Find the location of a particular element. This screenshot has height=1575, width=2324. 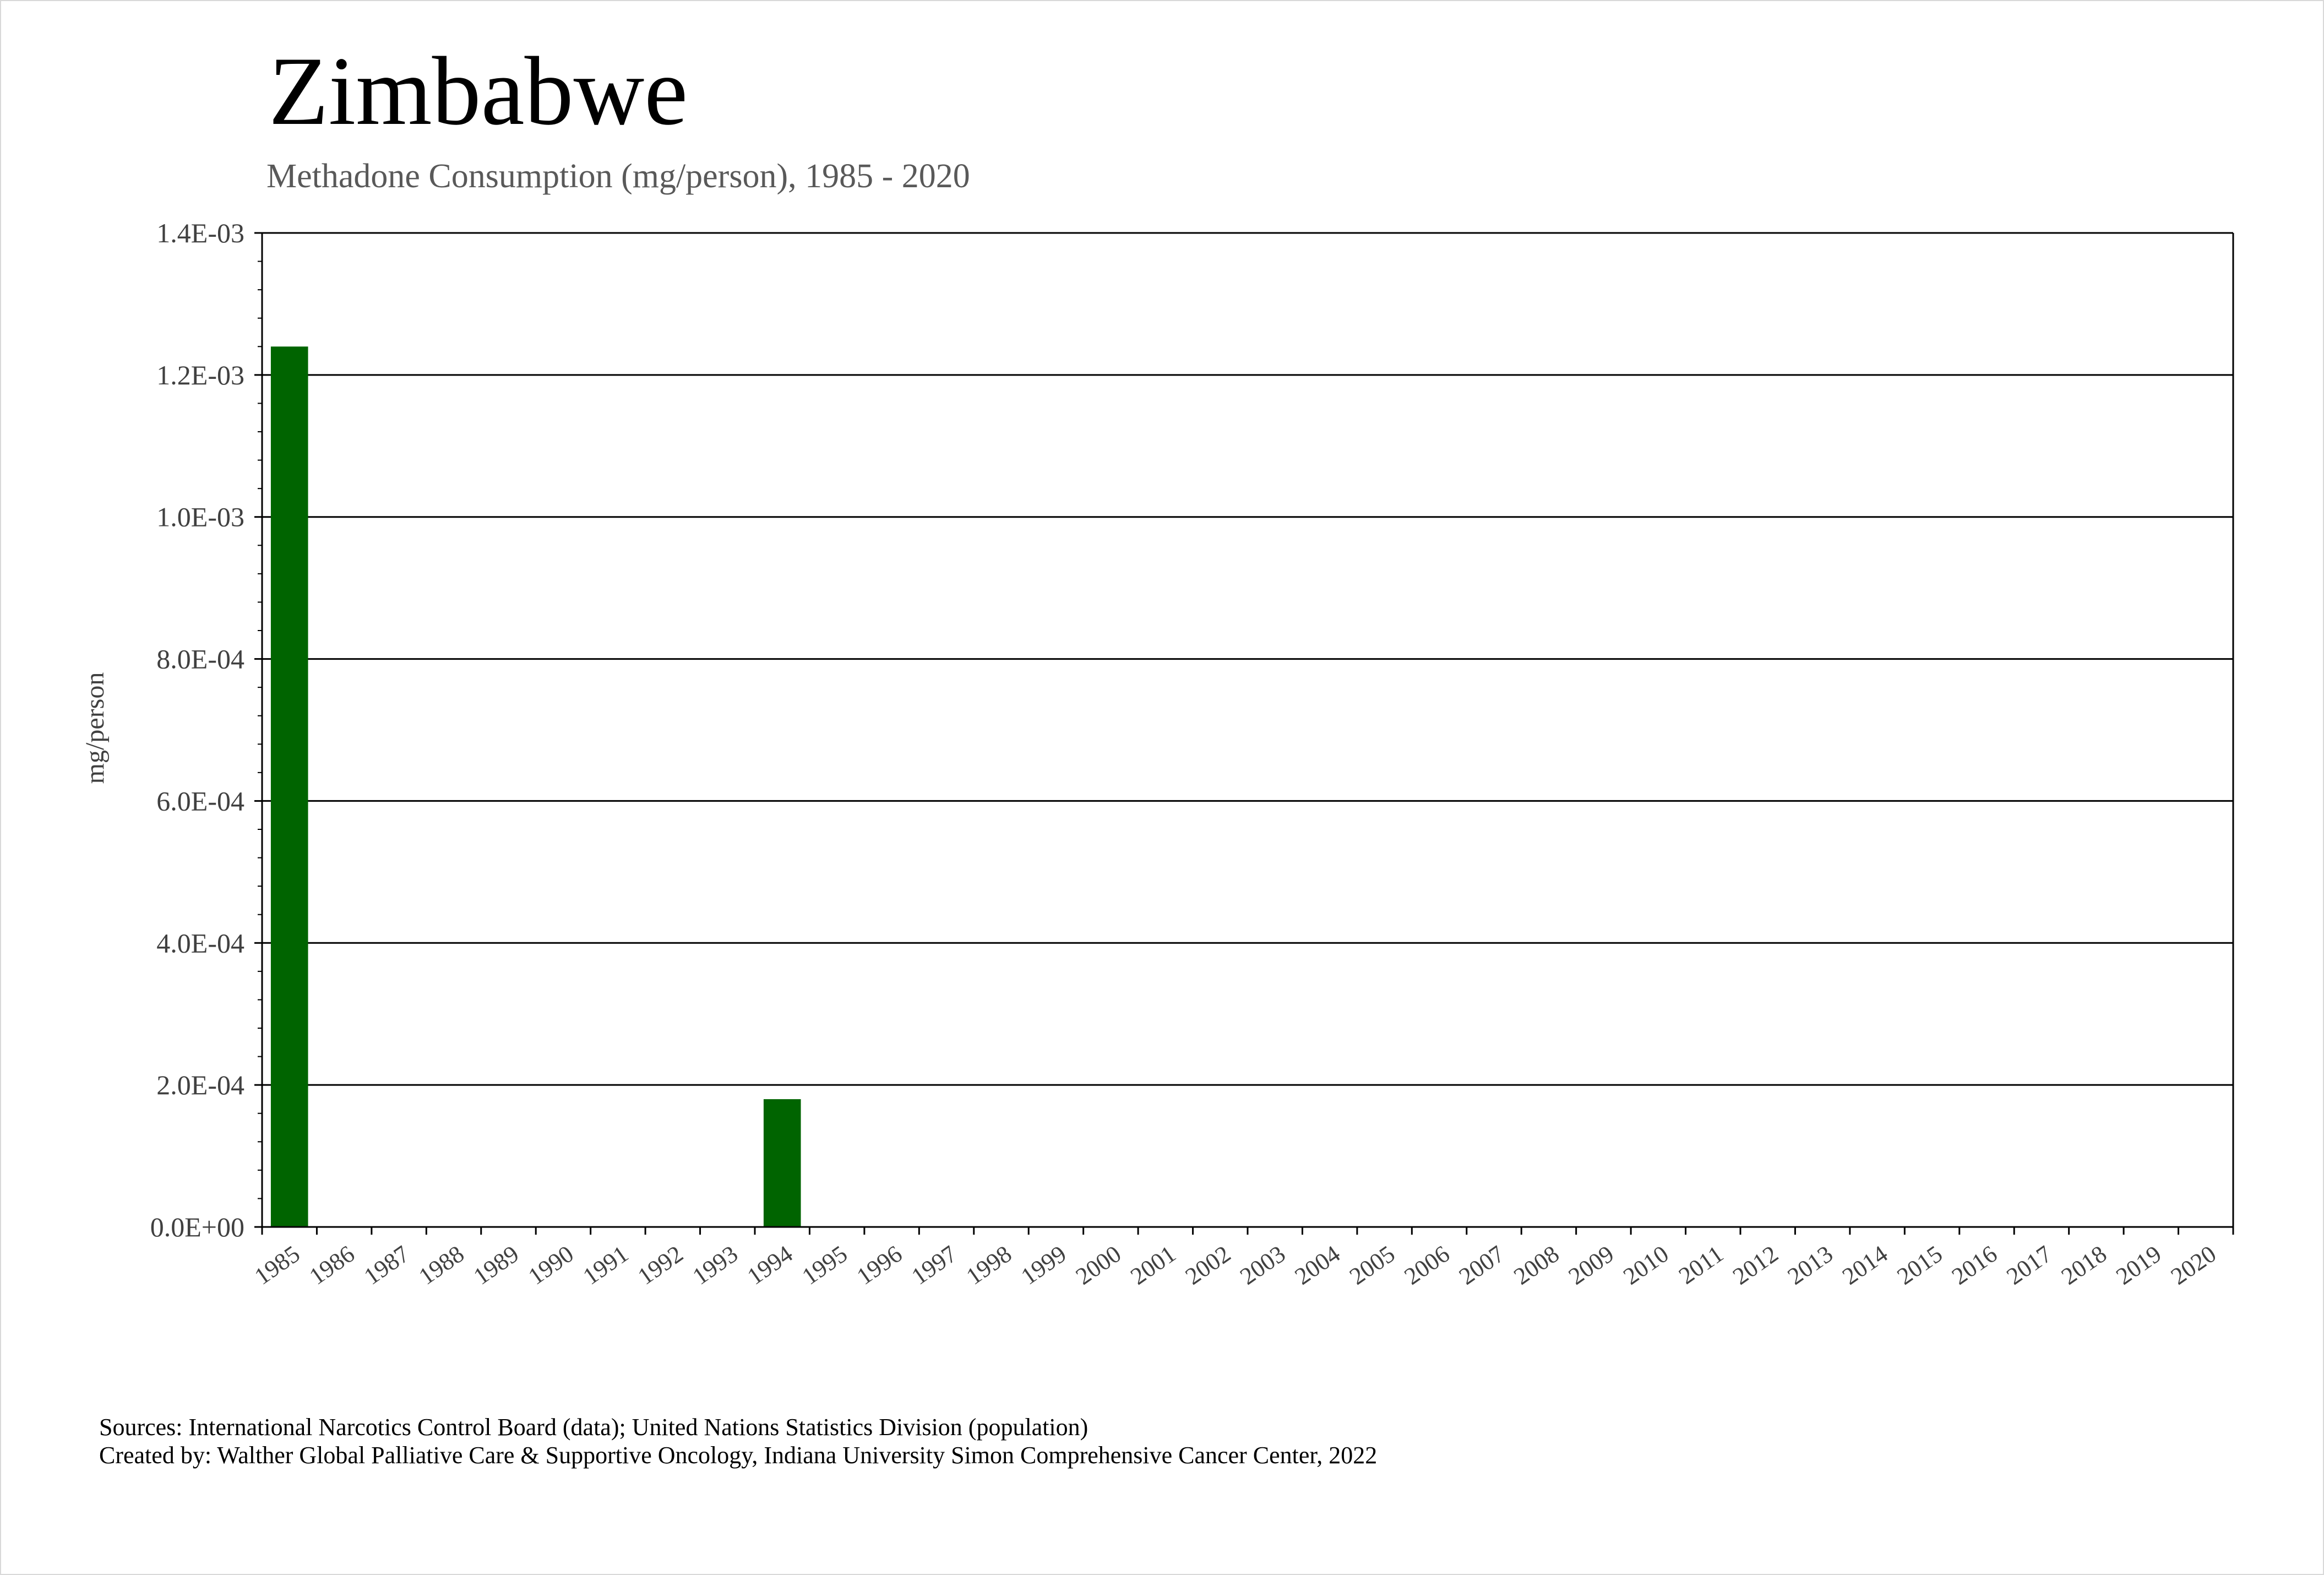

x-tick-label: 1994 is located at coordinates (769, 1265).